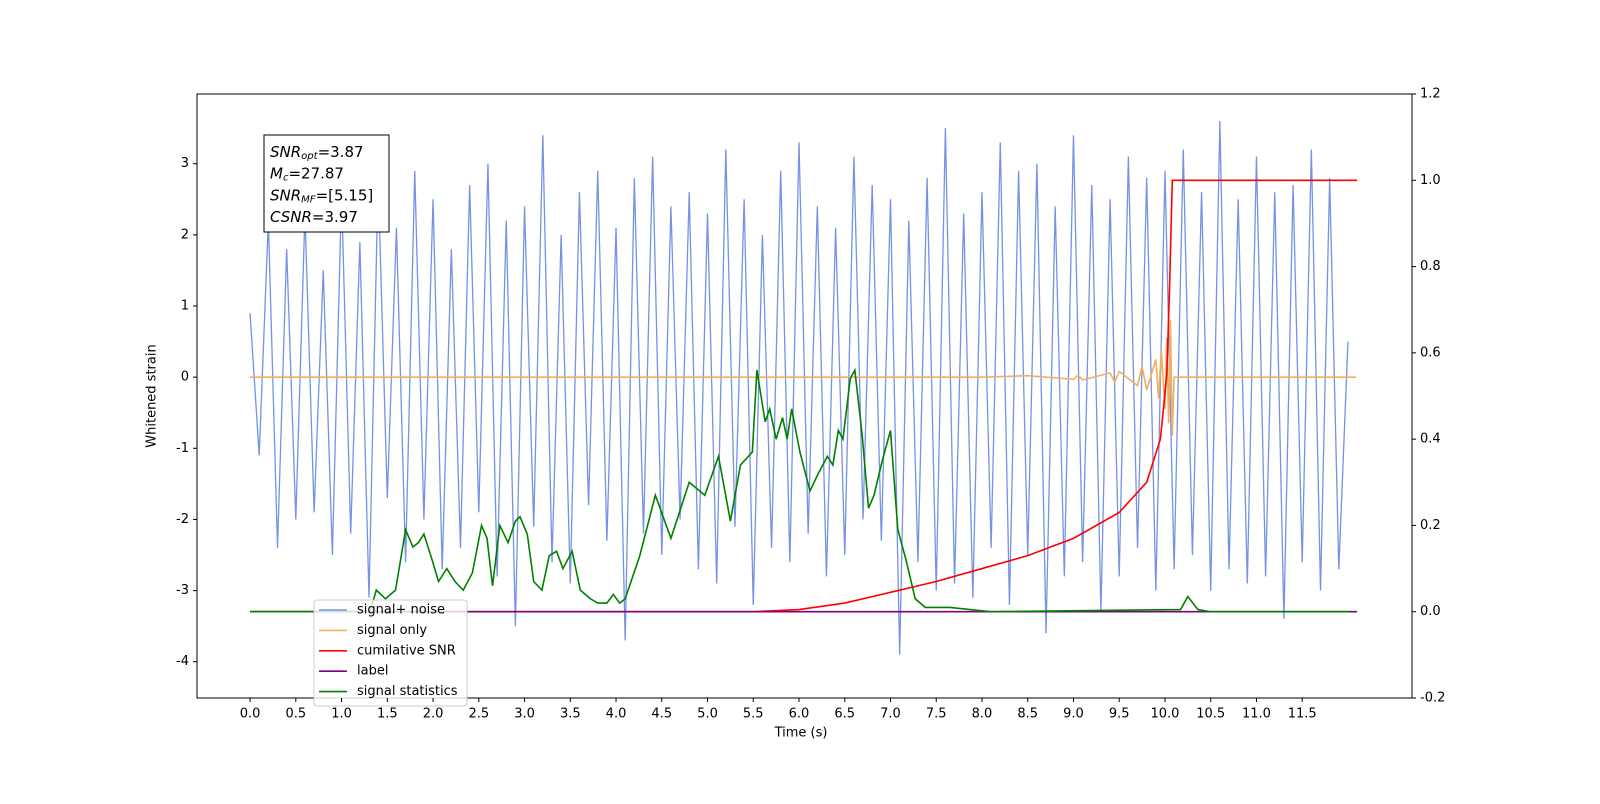  Describe the element at coordinates (1027, 714) in the screenshot. I see `x-tick-label: 8.5` at that location.